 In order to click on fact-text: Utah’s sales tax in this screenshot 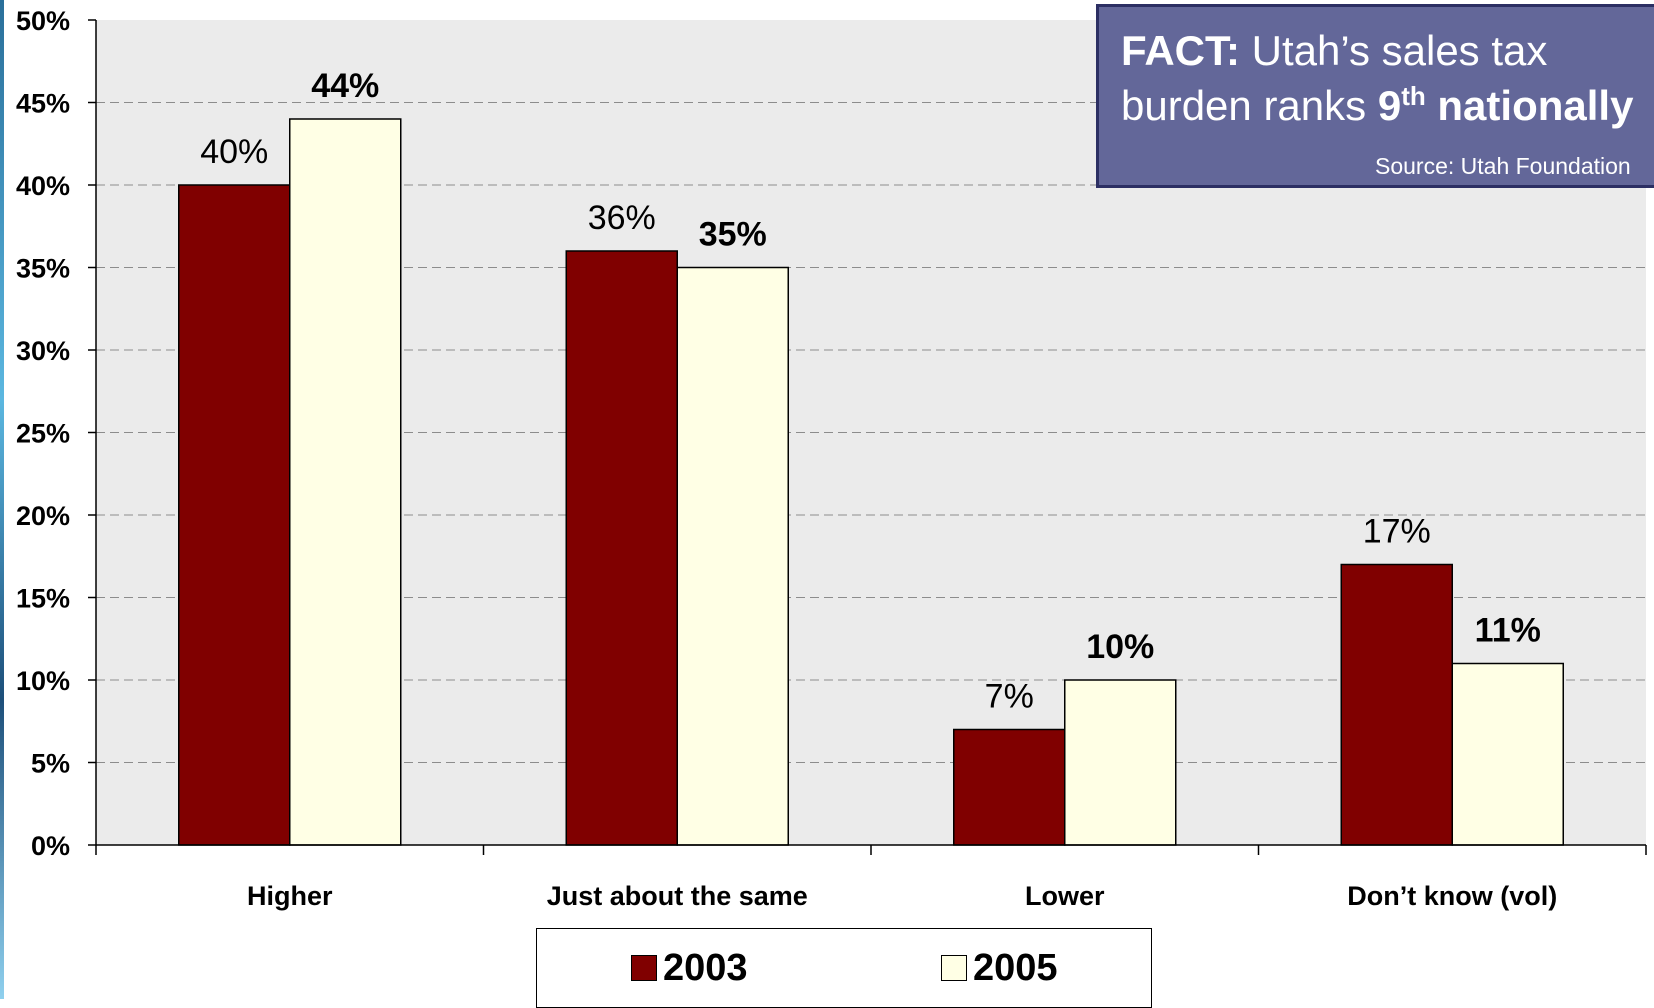, I will do `click(1394, 50)`.